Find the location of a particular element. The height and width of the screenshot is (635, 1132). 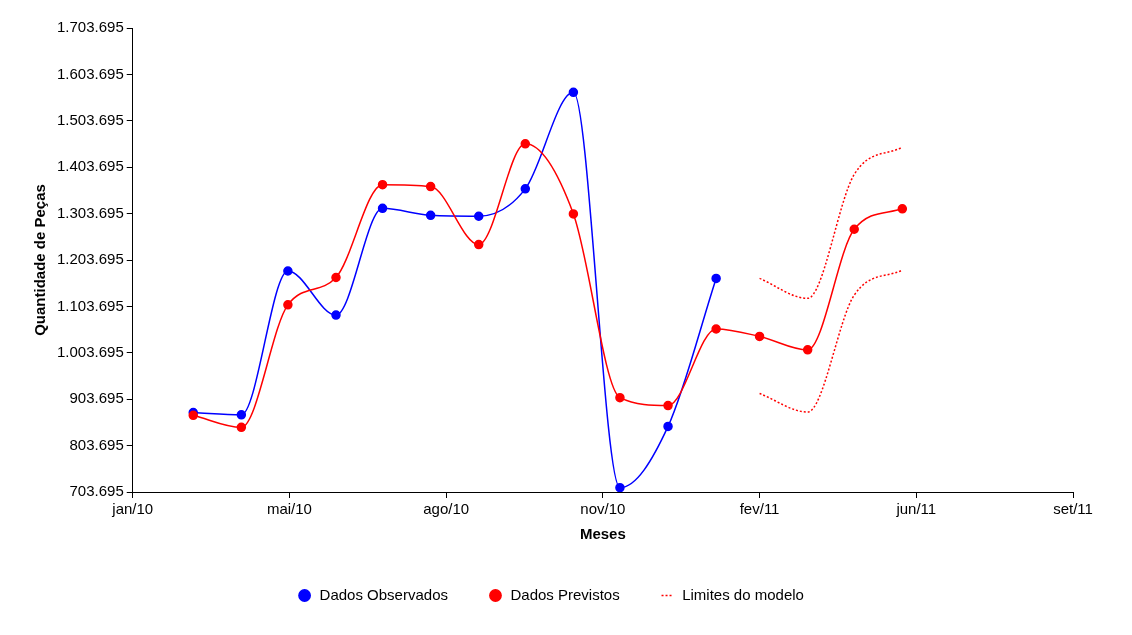

legend-label: Dados Observados is located at coordinates (383, 594).